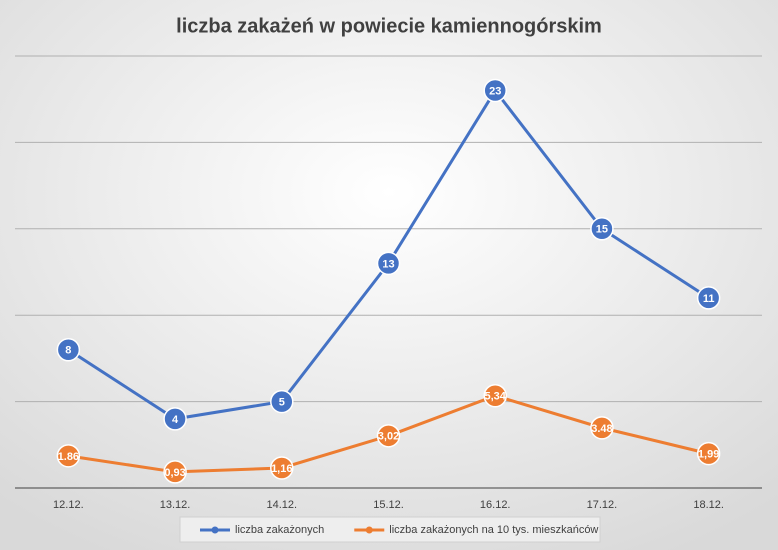  What do you see at coordinates (279, 530) in the screenshot?
I see `legend-label: liczba zakażonych` at bounding box center [279, 530].